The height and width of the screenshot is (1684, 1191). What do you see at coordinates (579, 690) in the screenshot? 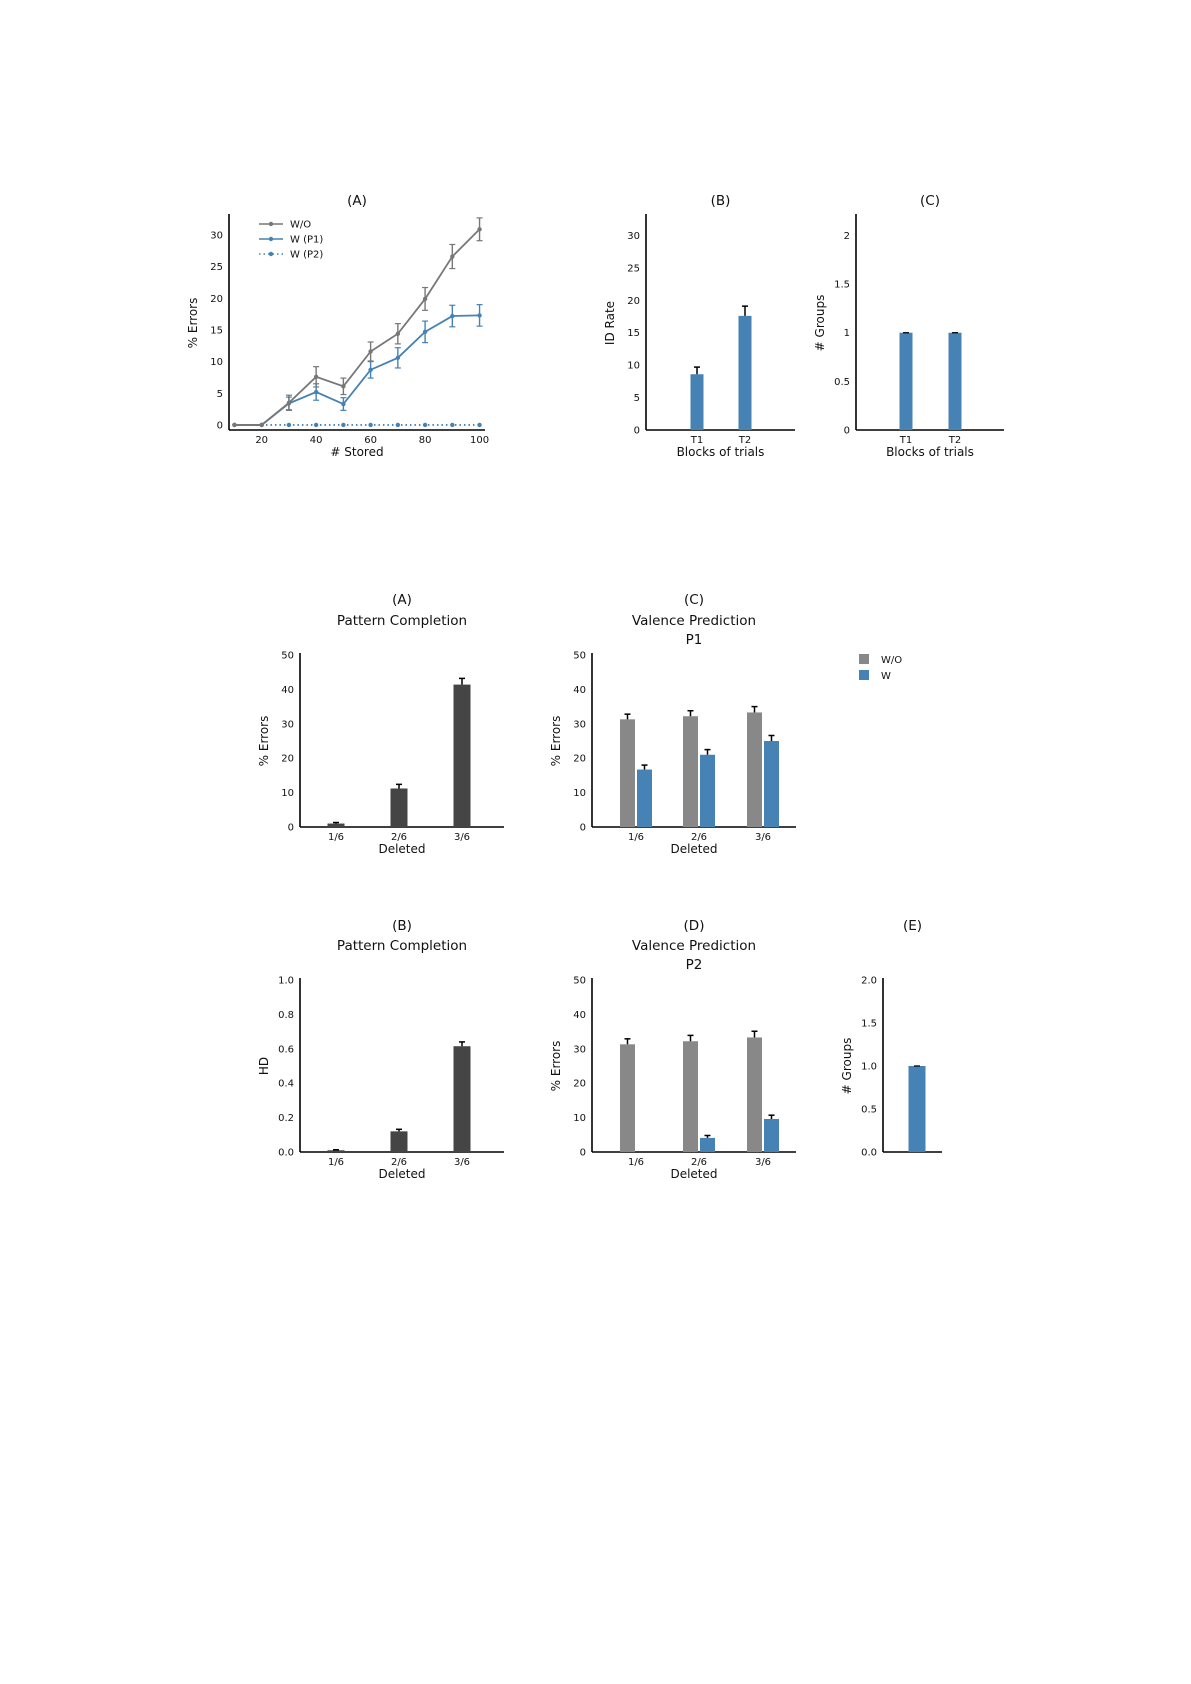
I see `y-tick-label: 40` at bounding box center [579, 690].